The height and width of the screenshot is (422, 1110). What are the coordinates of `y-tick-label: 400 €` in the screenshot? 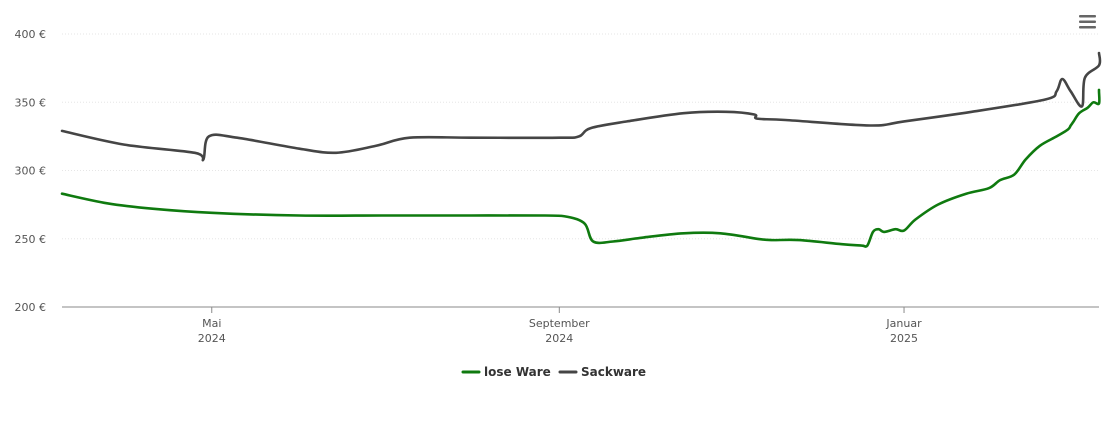 It's located at (31, 34).